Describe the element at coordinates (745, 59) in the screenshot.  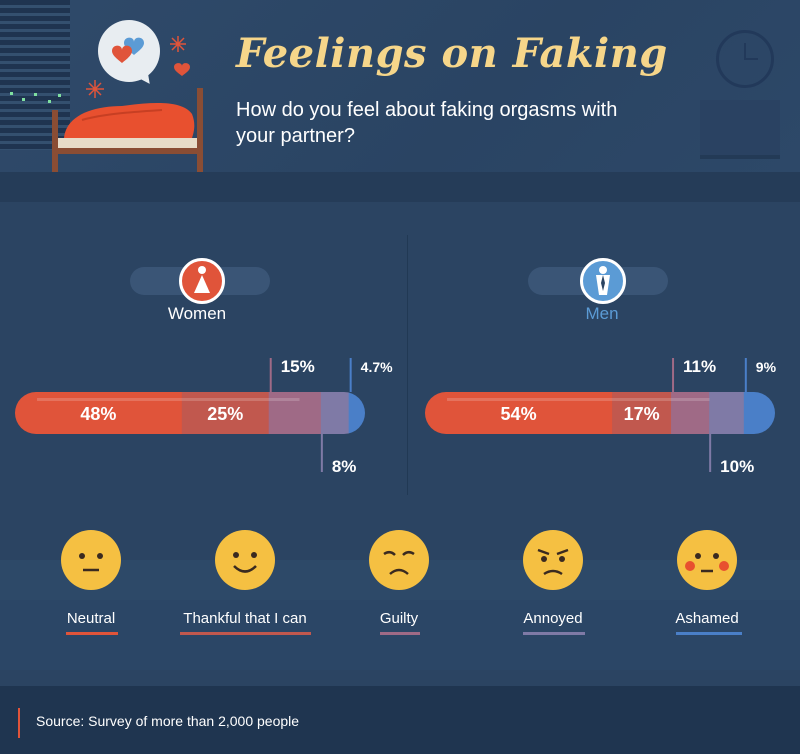
I see `clock-icon` at that location.